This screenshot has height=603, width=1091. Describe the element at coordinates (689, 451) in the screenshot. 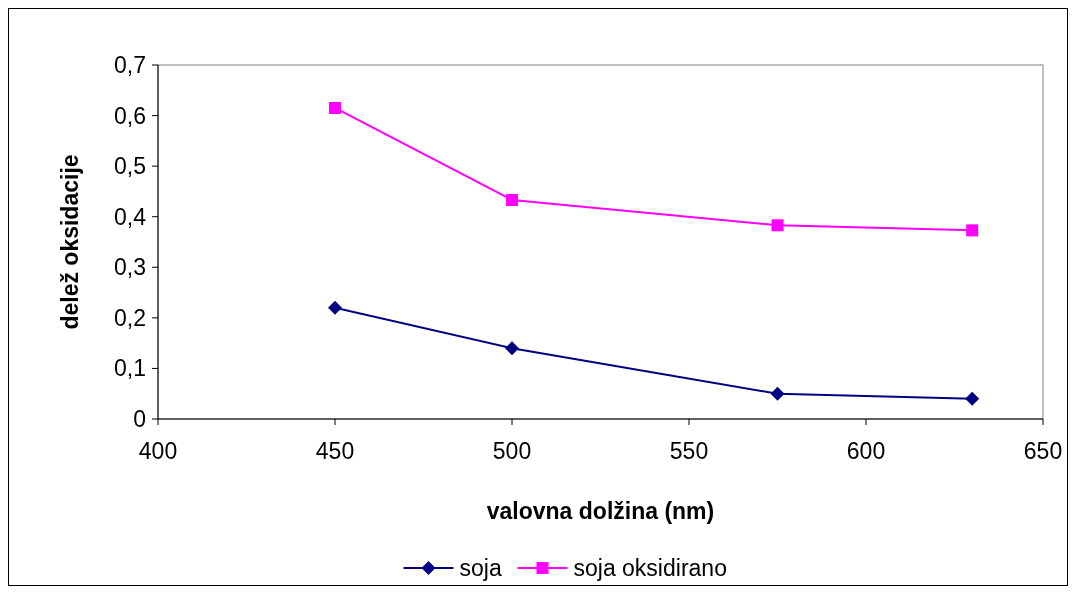

I see `x-tick-label: 550` at that location.